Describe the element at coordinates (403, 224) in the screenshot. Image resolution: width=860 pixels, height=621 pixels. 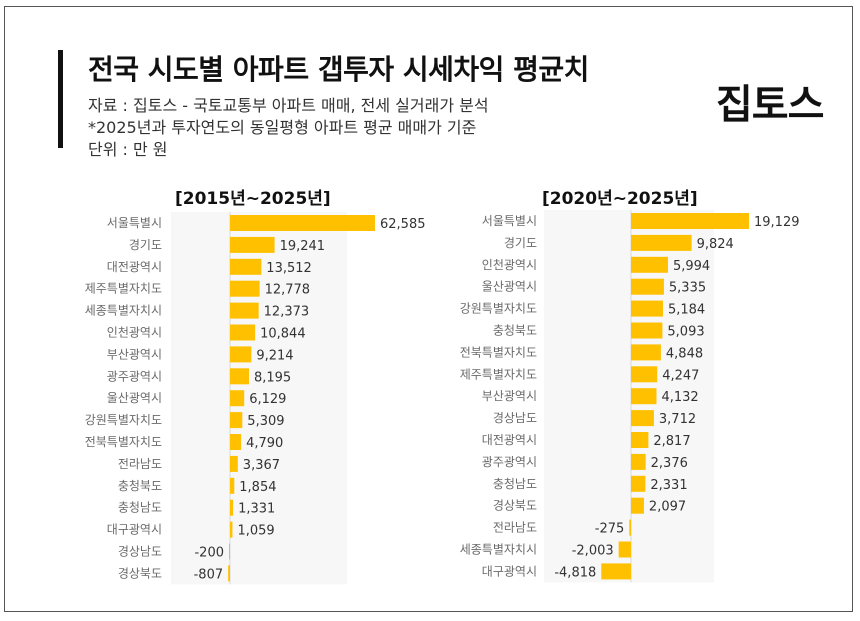
I see `value-label: 62,585` at that location.